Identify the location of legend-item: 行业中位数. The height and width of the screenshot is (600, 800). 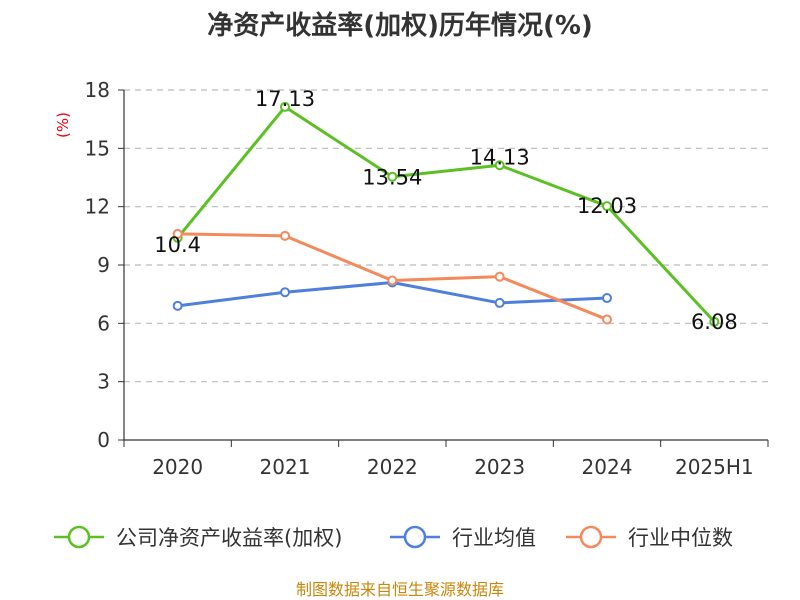
(649, 537).